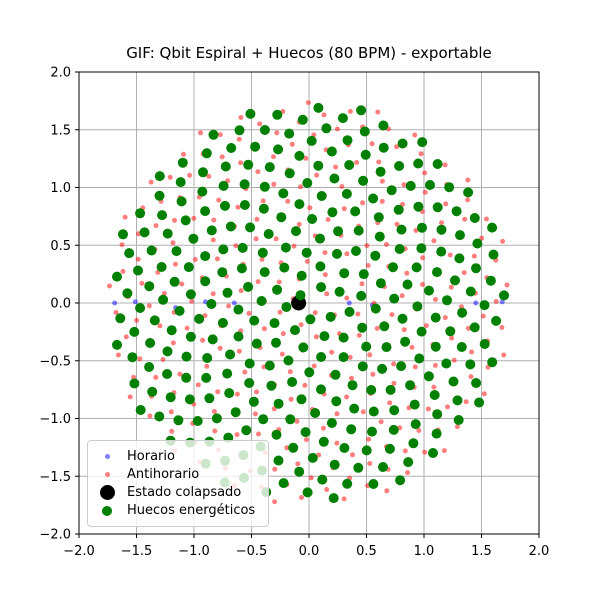 Image resolution: width=600 pixels, height=600 pixels. Describe the element at coordinates (60, 188) in the screenshot. I see `y-tick-label: 1.0` at that location.